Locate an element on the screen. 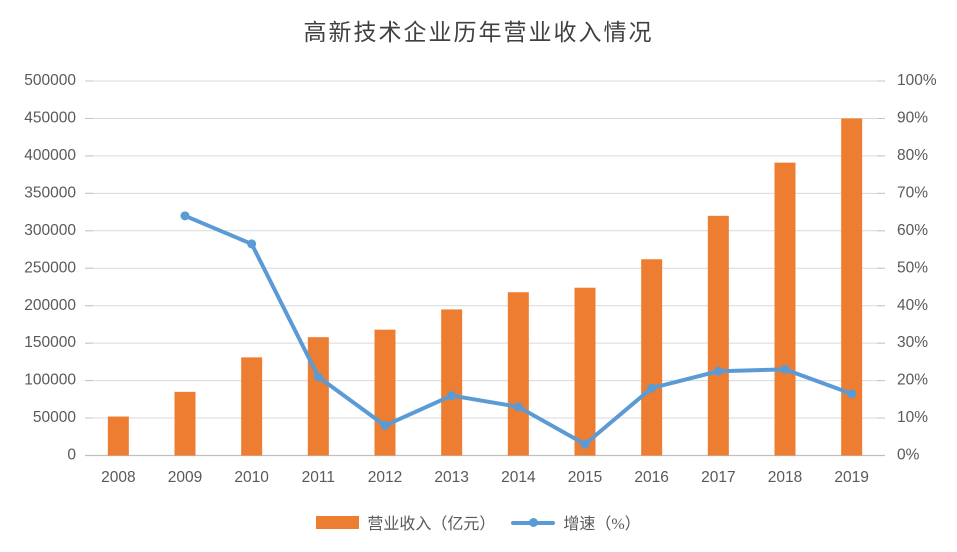  x-axis-label-2015: 2015 is located at coordinates (585, 477).